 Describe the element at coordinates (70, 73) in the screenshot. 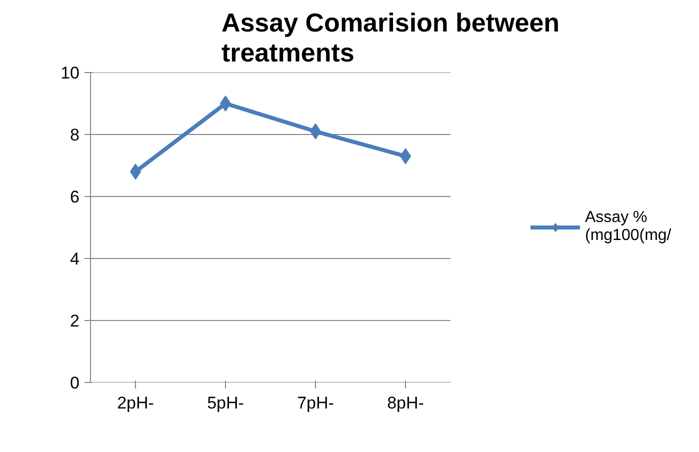

I see `y-tick-label: 10` at that location.